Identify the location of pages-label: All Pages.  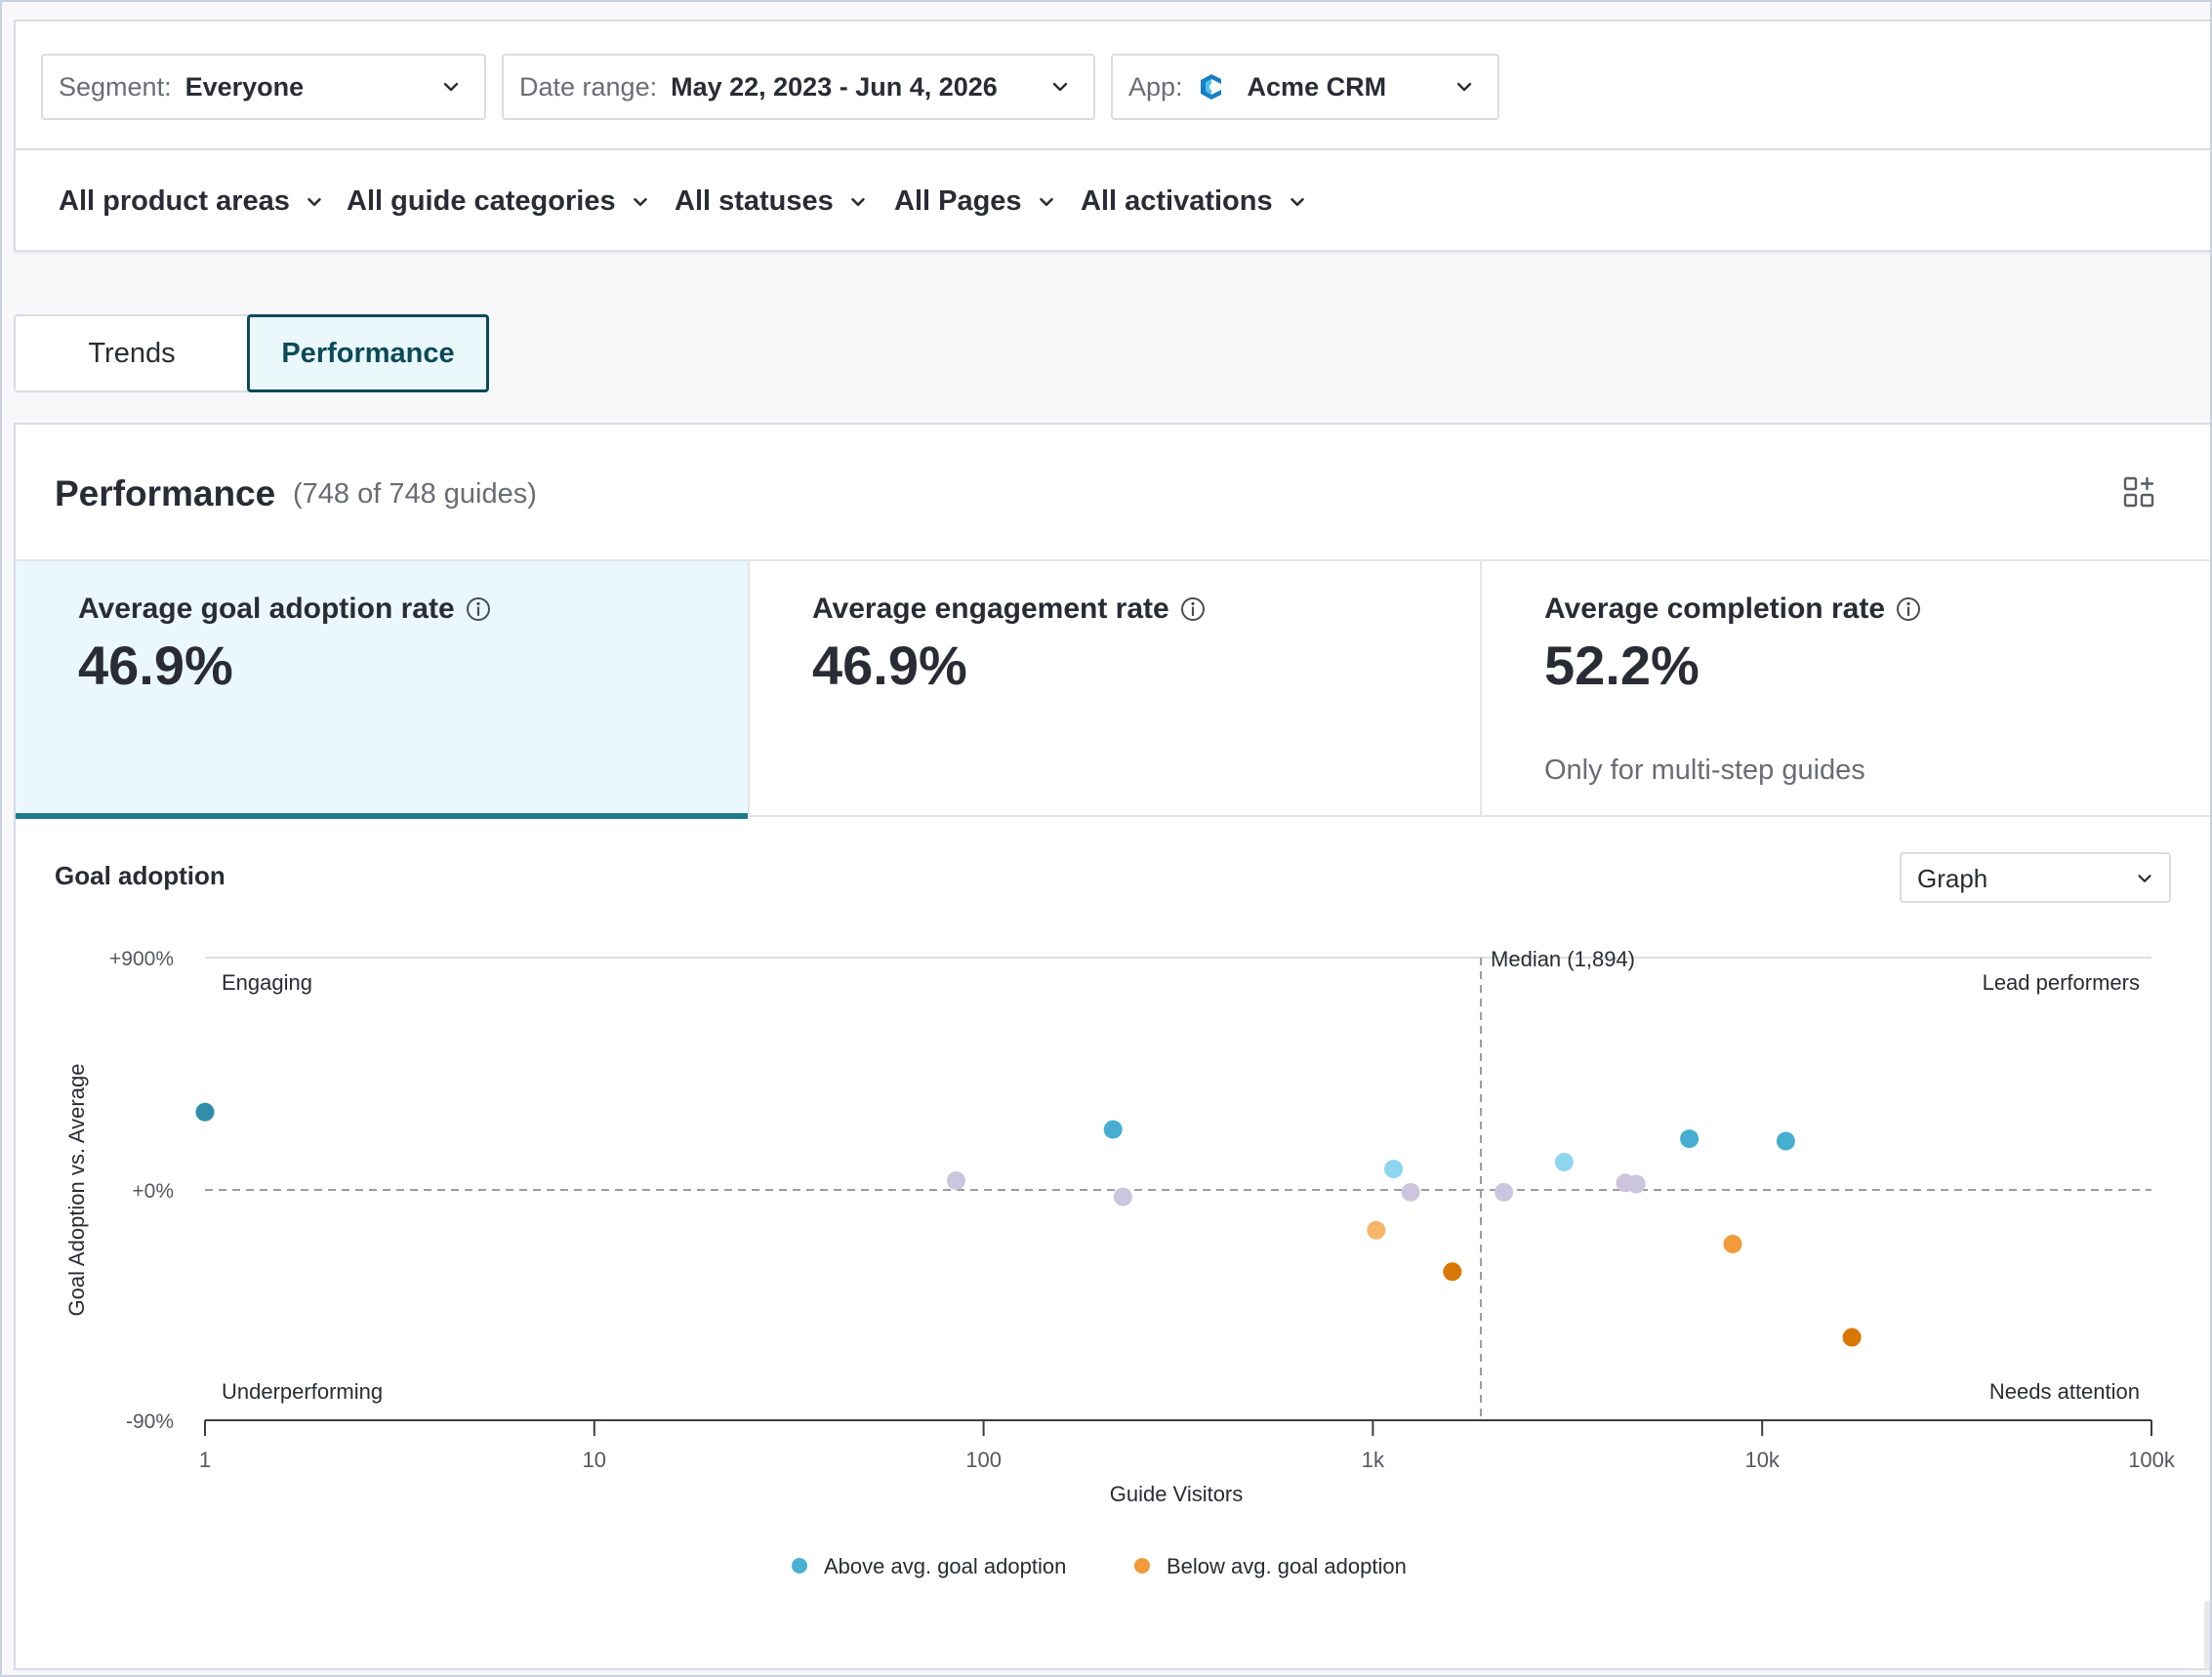
(958, 201).